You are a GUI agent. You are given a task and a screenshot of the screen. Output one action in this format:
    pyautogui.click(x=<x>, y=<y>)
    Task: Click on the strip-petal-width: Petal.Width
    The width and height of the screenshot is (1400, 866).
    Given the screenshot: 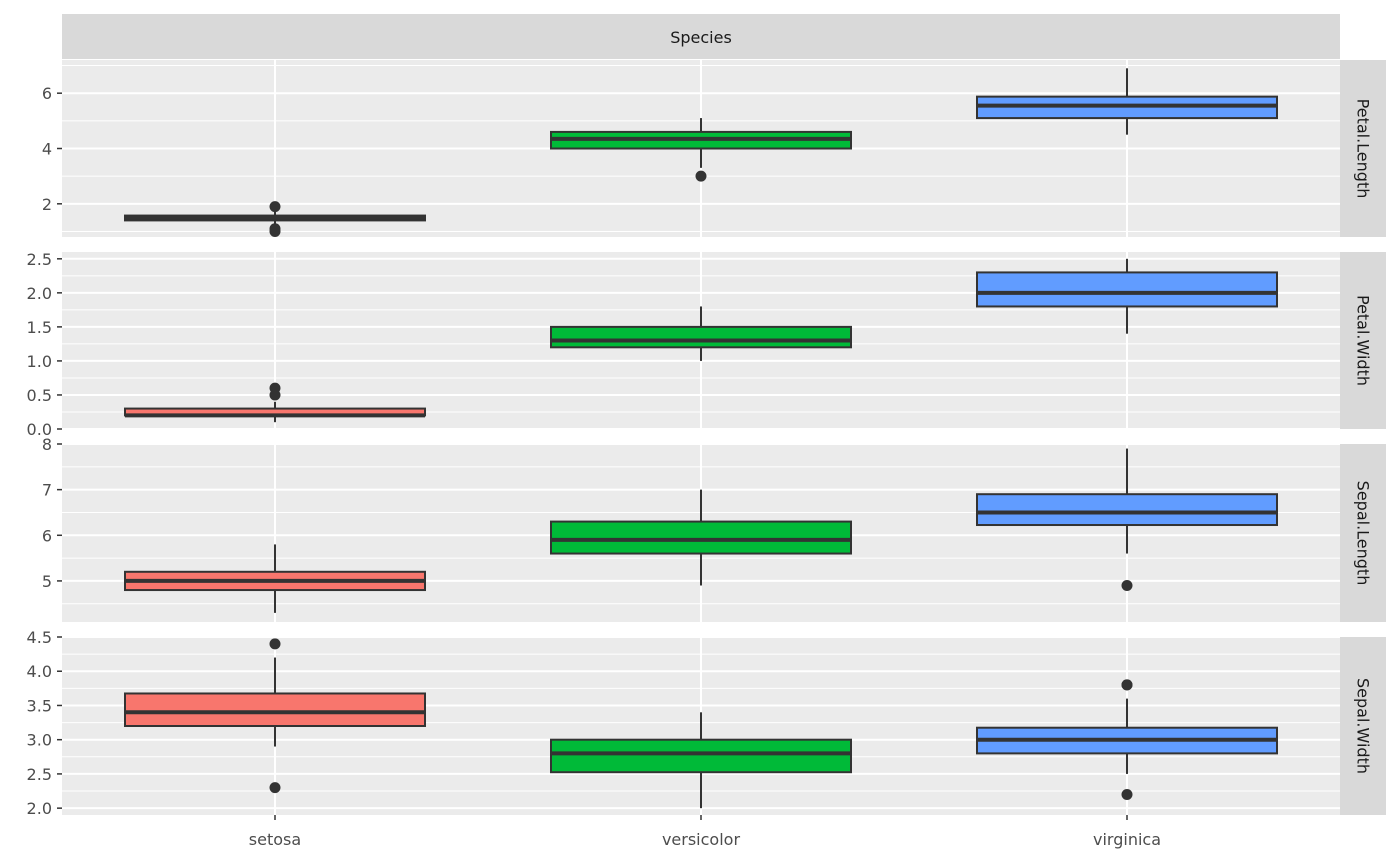 What is the action you would take?
    pyautogui.click(x=1363, y=340)
    